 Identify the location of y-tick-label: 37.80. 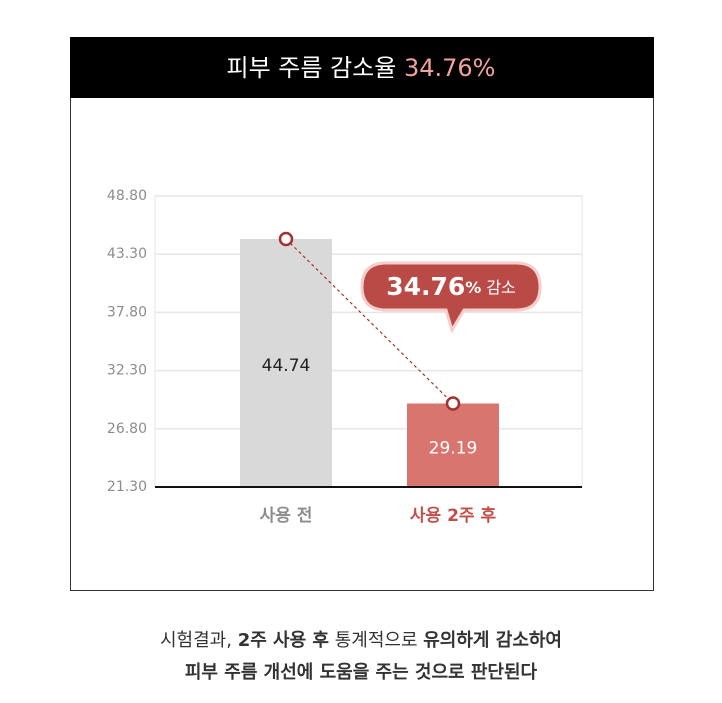
(127, 312).